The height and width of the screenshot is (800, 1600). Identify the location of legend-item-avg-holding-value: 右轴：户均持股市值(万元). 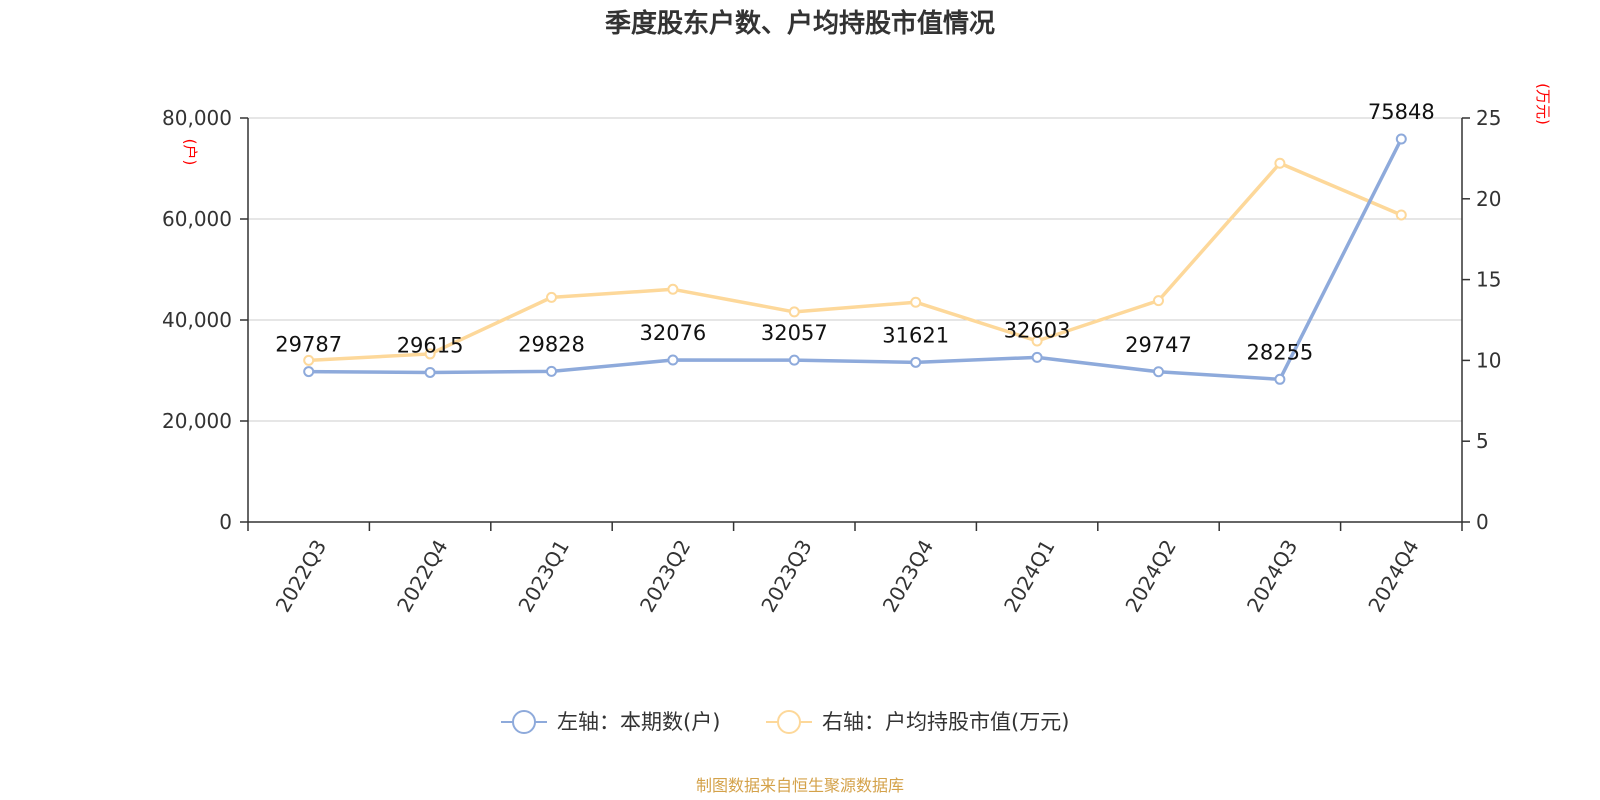
(917, 722).